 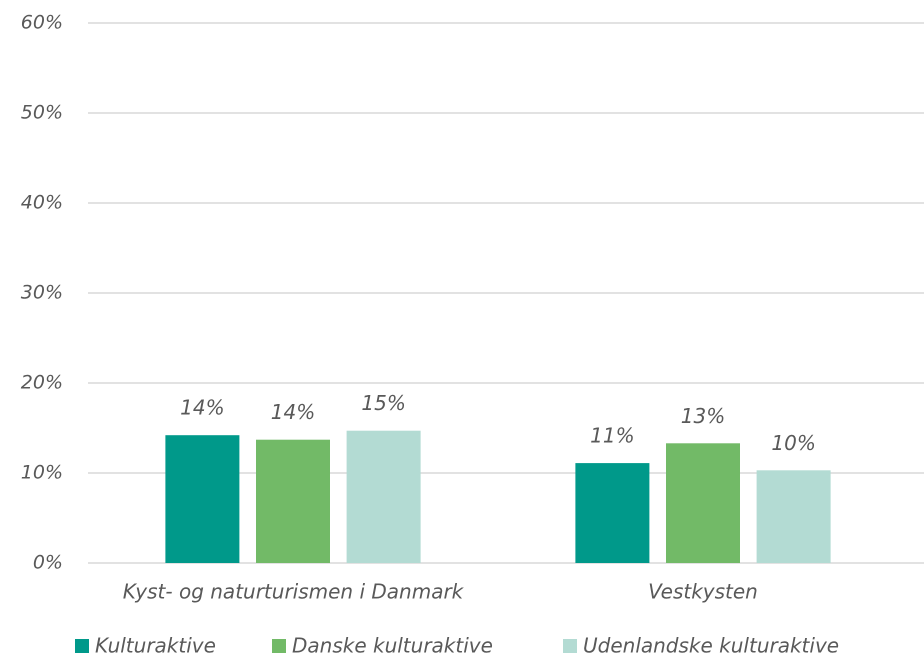 I want to click on value-label: 15%, so click(x=383, y=403).